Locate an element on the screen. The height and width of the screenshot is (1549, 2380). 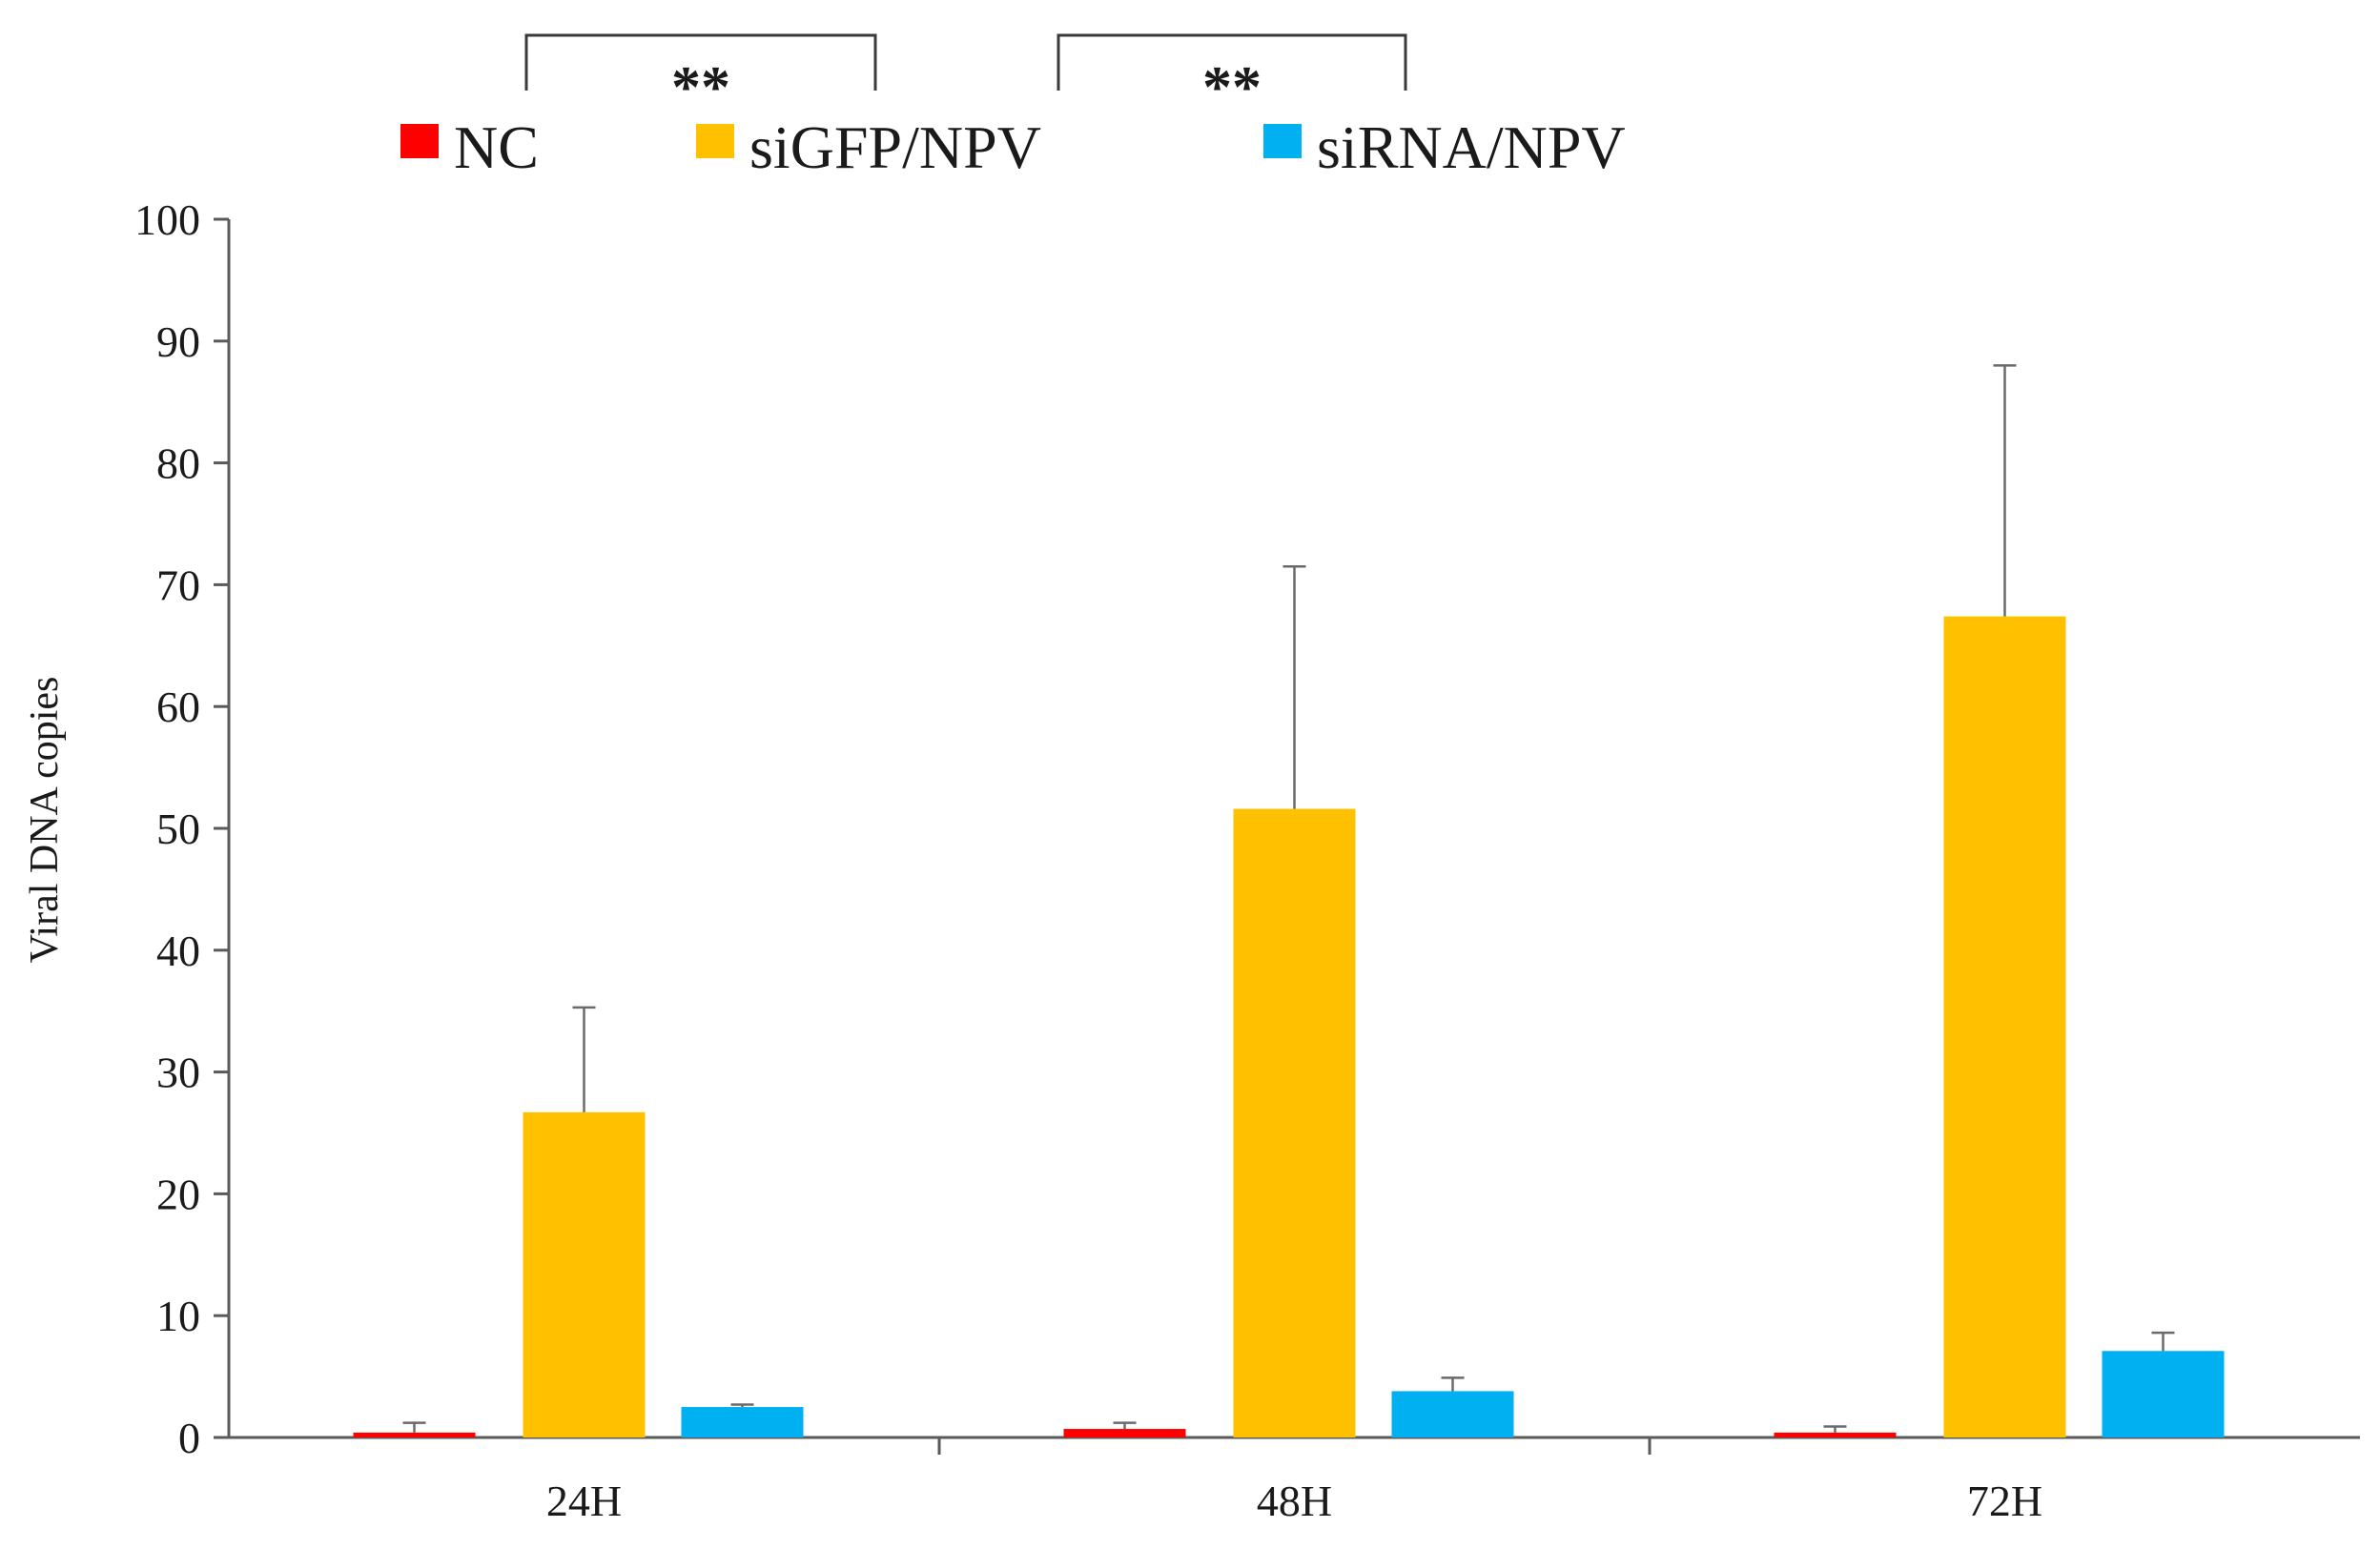
y-tick-label: 50 is located at coordinates (178, 829).